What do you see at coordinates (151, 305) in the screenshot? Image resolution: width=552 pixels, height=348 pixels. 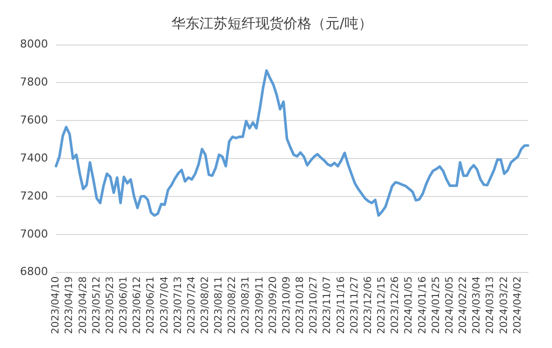 I see `x-tick-label: 2023/06/21` at bounding box center [151, 305].